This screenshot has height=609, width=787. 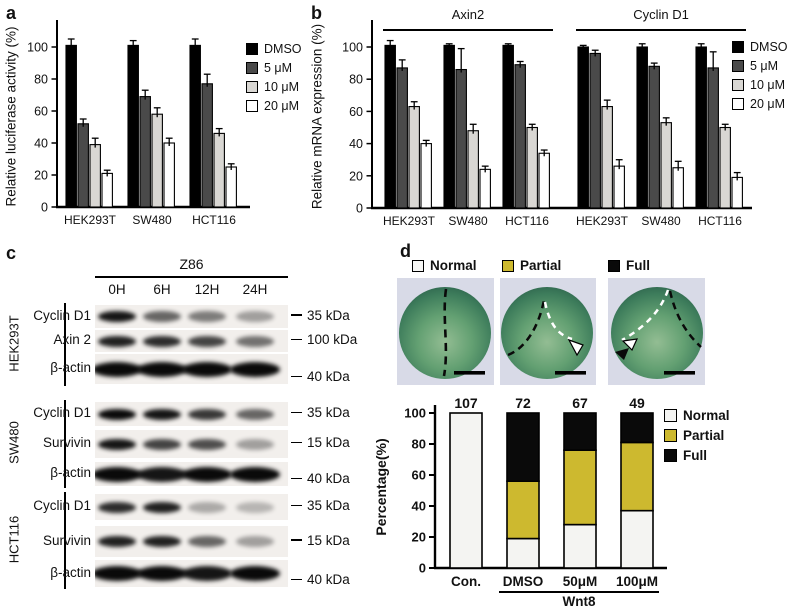 What do you see at coordinates (405, 251) in the screenshot?
I see `panel-d-letter: d` at bounding box center [405, 251].